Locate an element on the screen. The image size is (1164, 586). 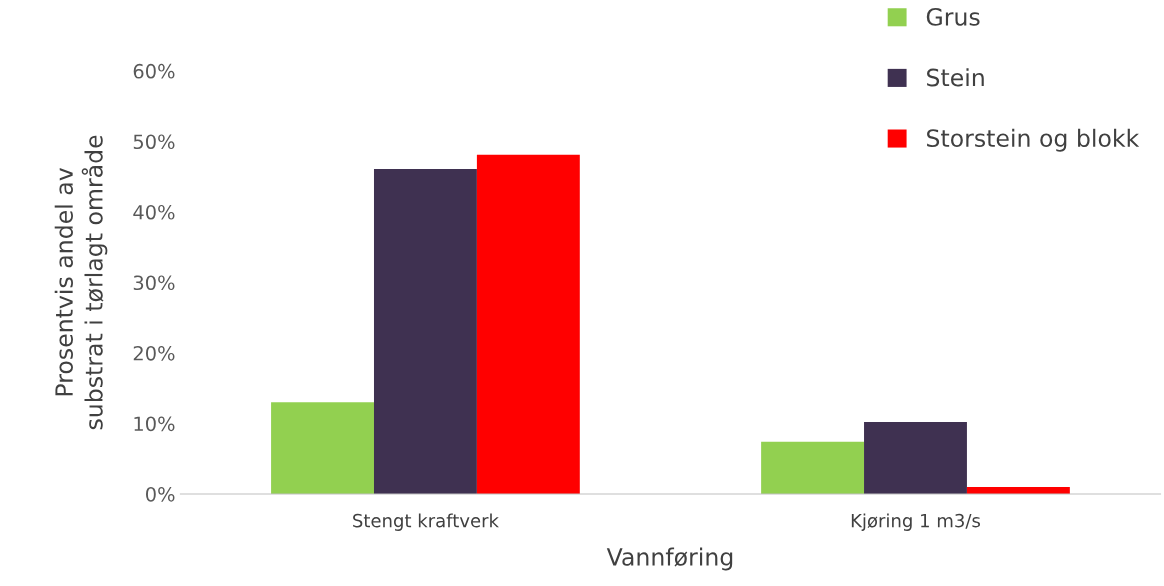
x-tick-label: Kjøring 1 m3/s is located at coordinates (915, 522).